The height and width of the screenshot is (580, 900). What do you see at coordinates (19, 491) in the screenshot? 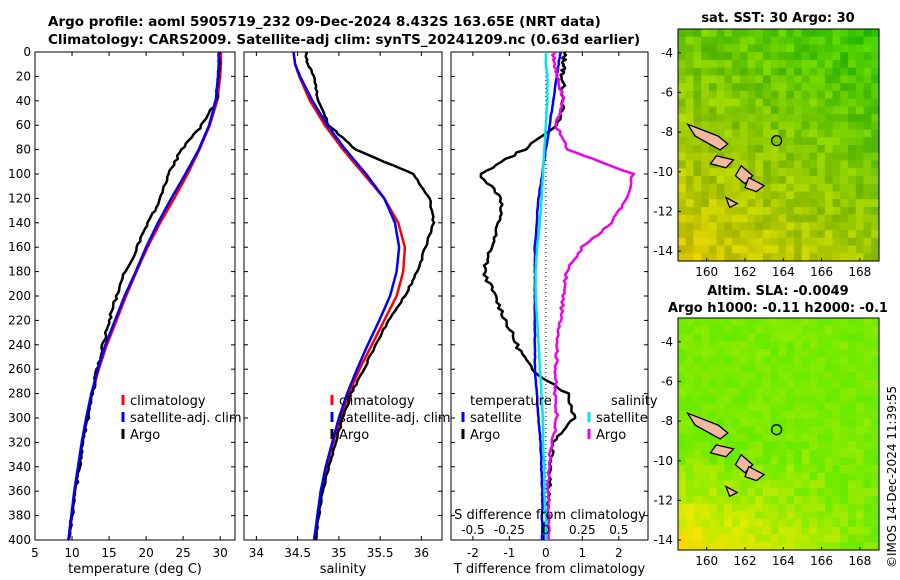
I see `y-tick-label: 360` at bounding box center [19, 491].